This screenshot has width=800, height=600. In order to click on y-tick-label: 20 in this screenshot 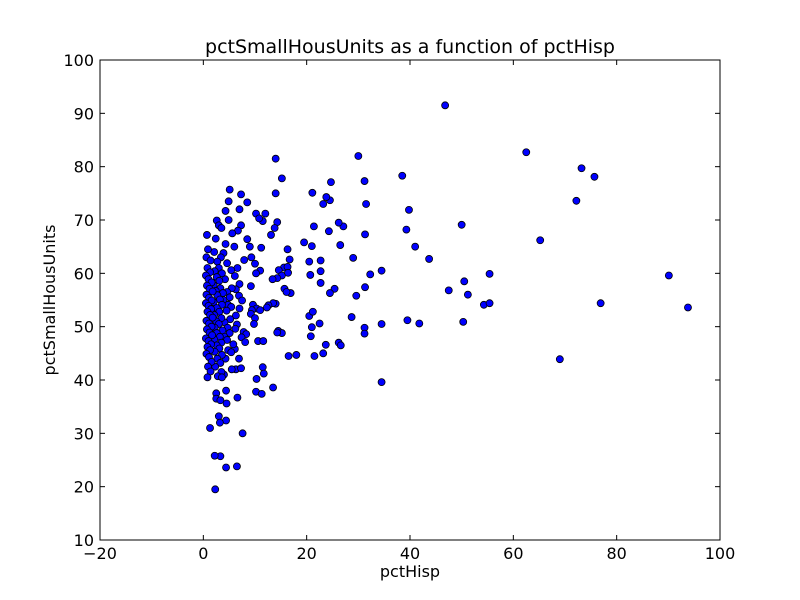, I will do `click(84, 487)`.